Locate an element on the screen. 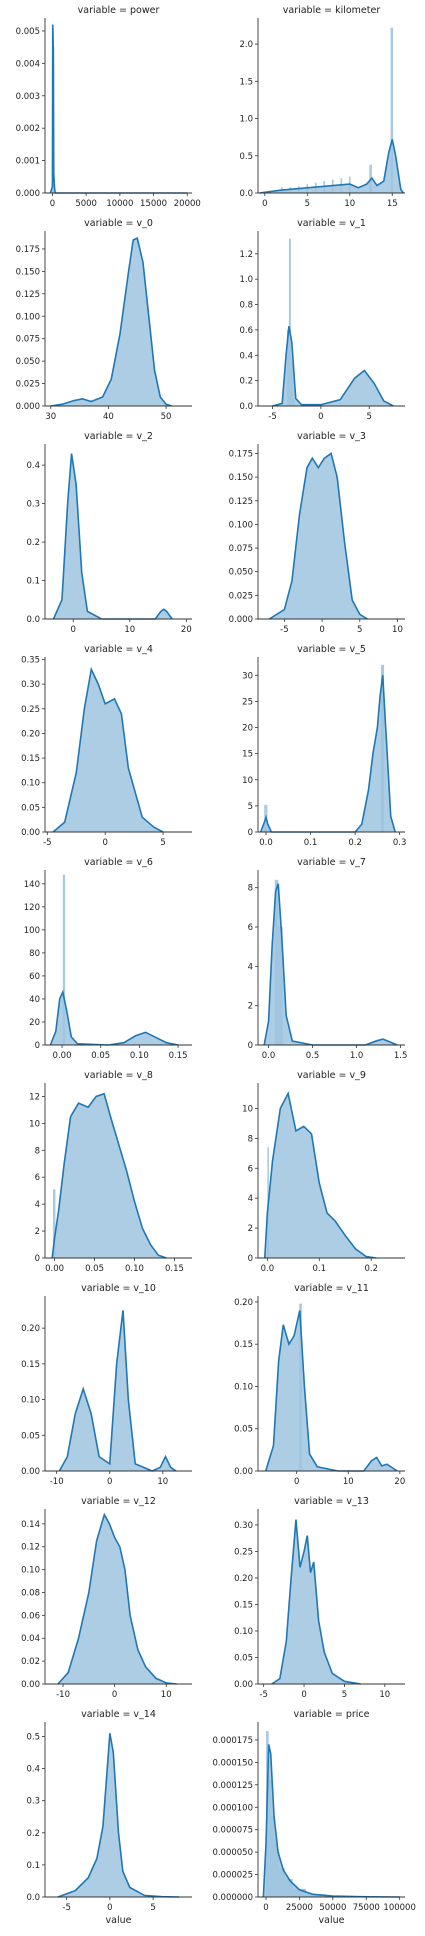  y-tick-label: 0.2 is located at coordinates (33, 543).